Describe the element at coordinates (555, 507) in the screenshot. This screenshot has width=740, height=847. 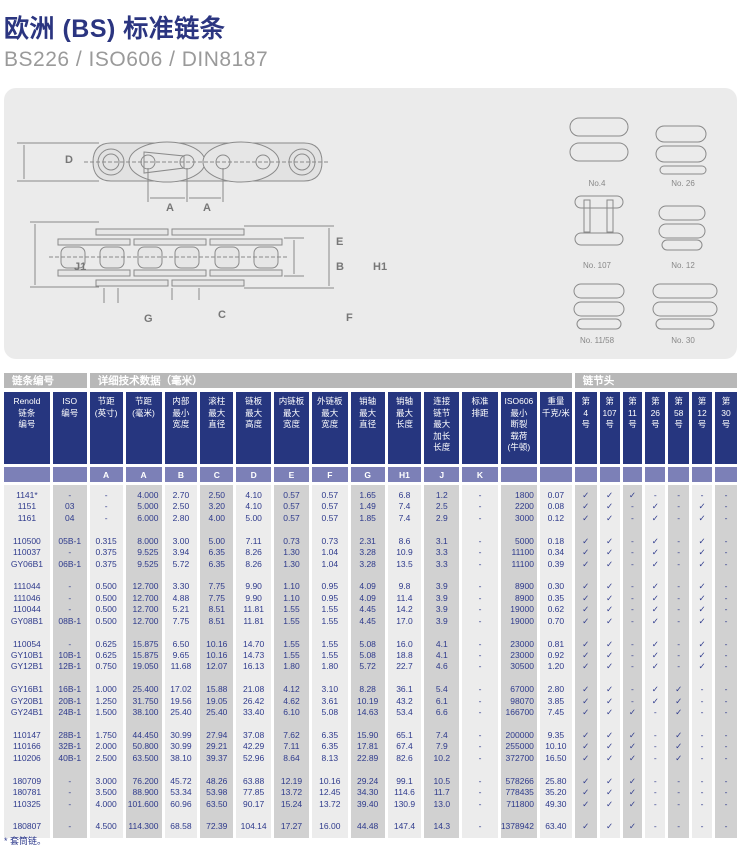
I see `data-cell: 0.08` at that location.